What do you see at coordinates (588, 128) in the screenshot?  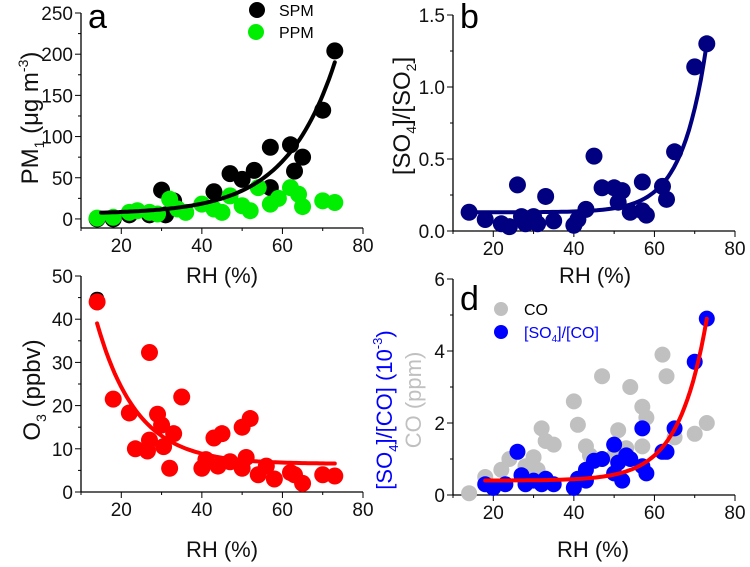 I see `panel-b-fit-curve` at bounding box center [588, 128].